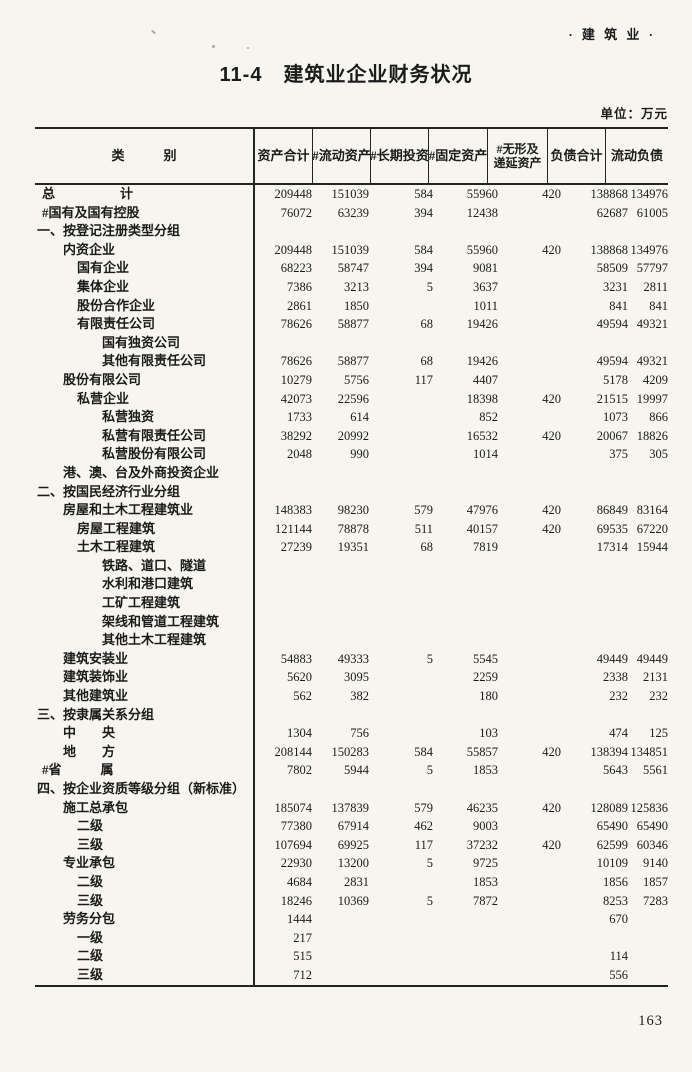 The image size is (692, 1072). I want to click on row-value: 10109, so click(612, 863).